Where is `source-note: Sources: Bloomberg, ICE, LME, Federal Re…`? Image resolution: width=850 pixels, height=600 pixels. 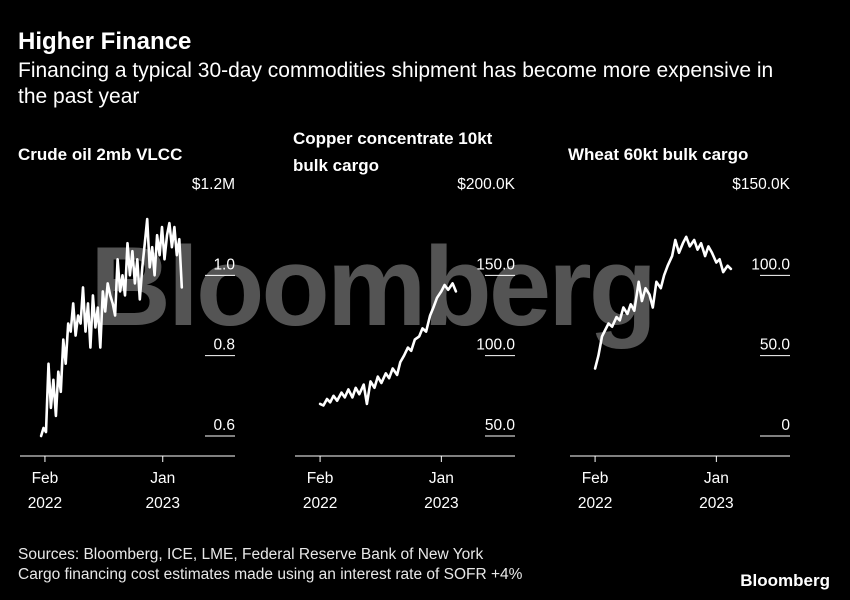 source-note: Sources: Bloomberg, ICE, LME, Federal Re… is located at coordinates (270, 565).